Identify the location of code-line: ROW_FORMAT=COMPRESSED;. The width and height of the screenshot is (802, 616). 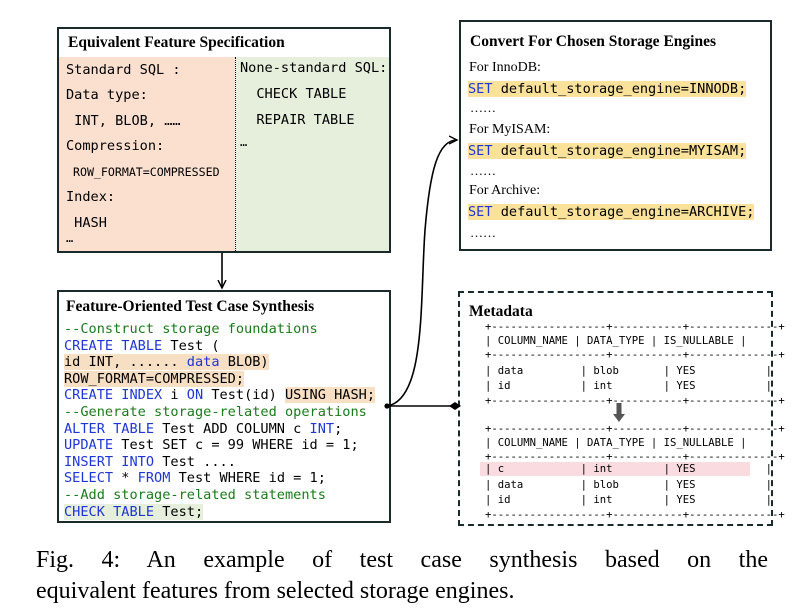
(154, 378).